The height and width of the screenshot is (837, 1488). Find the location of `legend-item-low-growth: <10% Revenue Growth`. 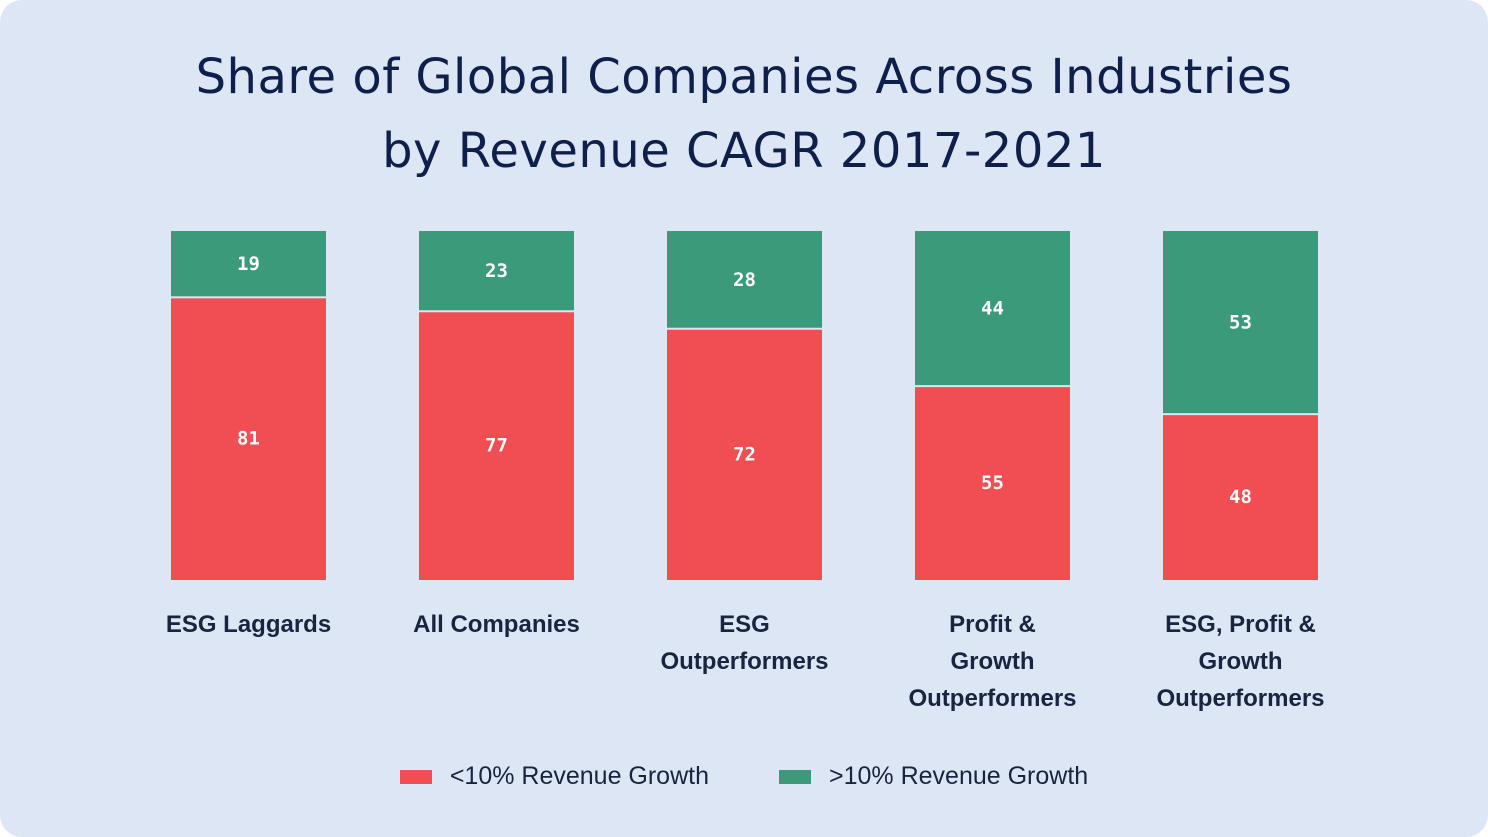

legend-item-low-growth: <10% Revenue Growth is located at coordinates (554, 776).